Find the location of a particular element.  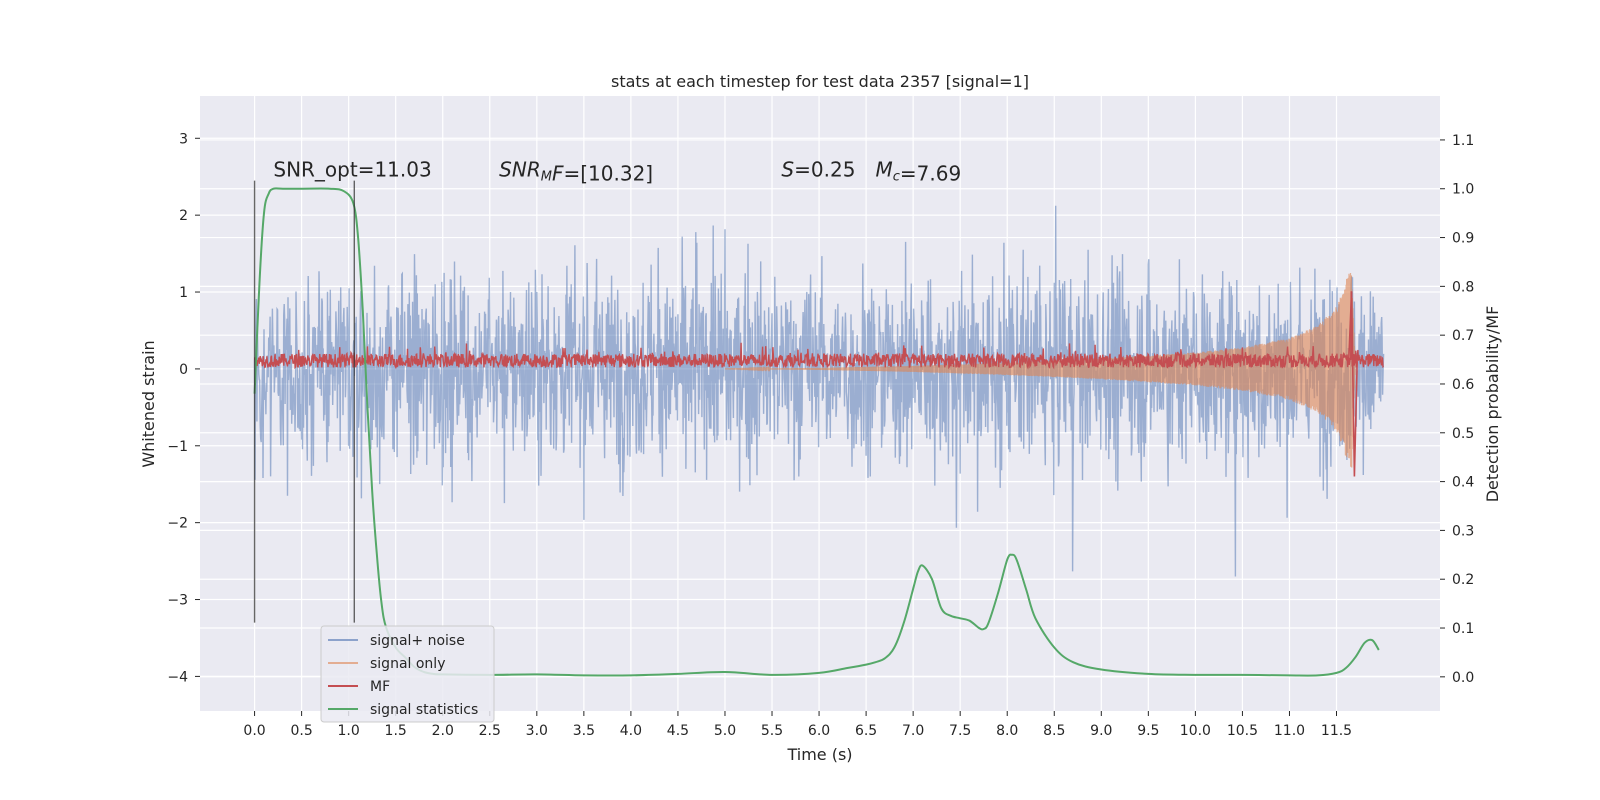

y-right-tick-label: 0.7 is located at coordinates (1463, 336).